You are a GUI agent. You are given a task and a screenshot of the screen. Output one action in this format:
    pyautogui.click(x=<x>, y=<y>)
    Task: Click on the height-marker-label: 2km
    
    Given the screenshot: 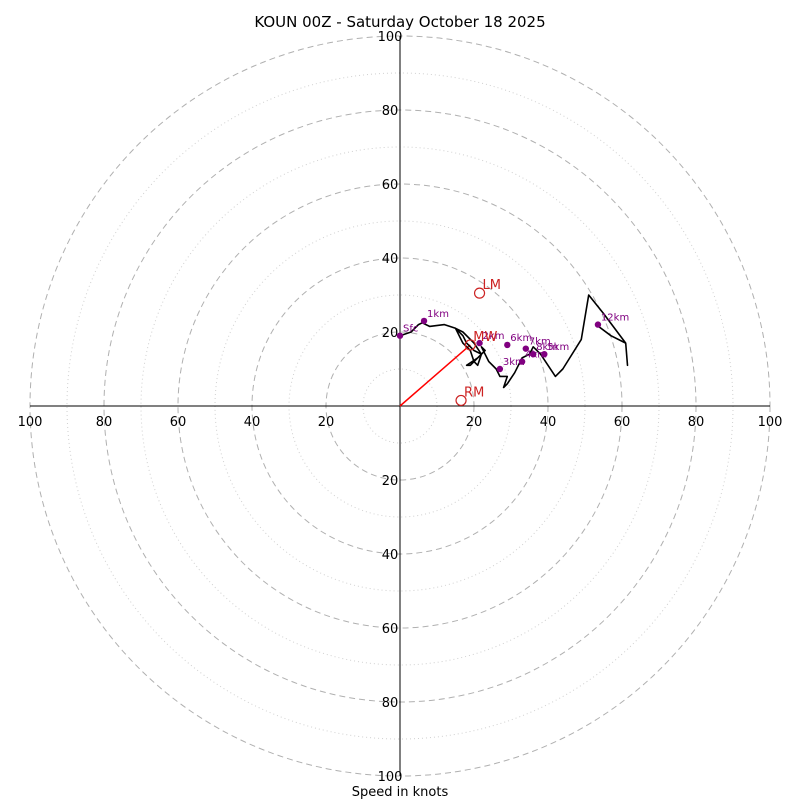 What is the action you would take?
    pyautogui.click(x=494, y=336)
    